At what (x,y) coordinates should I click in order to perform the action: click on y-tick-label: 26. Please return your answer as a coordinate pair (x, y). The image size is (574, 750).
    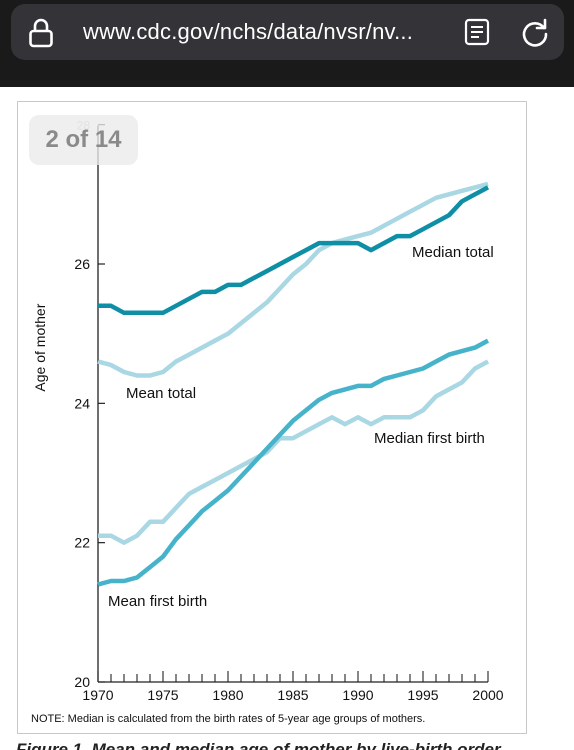
    Looking at the image, I should click on (82, 264).